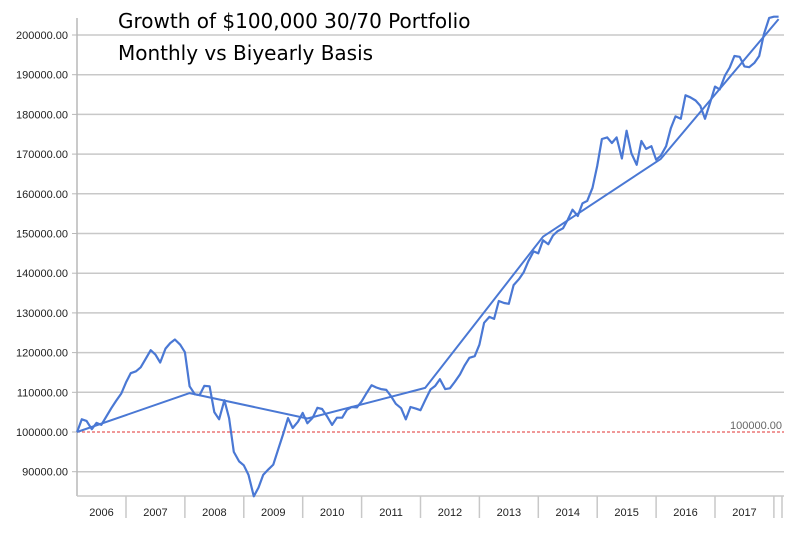  Describe the element at coordinates (568, 513) in the screenshot. I see `x-tick-label: 2014` at that location.